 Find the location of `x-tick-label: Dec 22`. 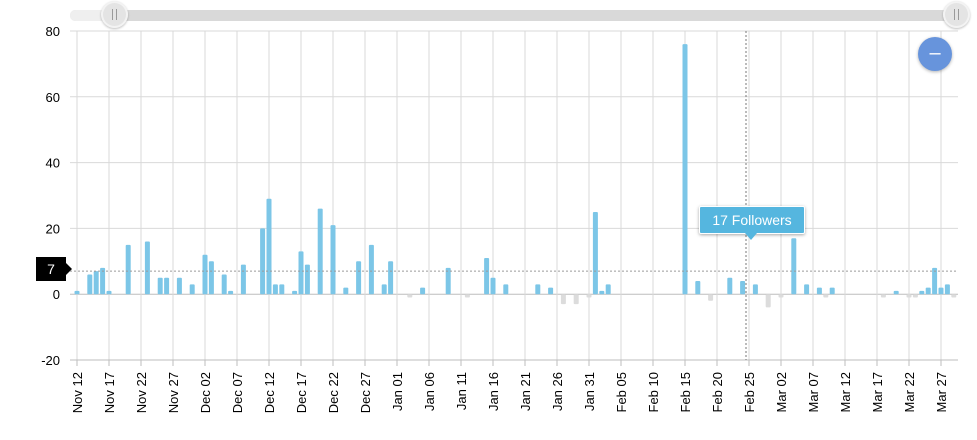

x-tick-label: Dec 22 is located at coordinates (333, 392).